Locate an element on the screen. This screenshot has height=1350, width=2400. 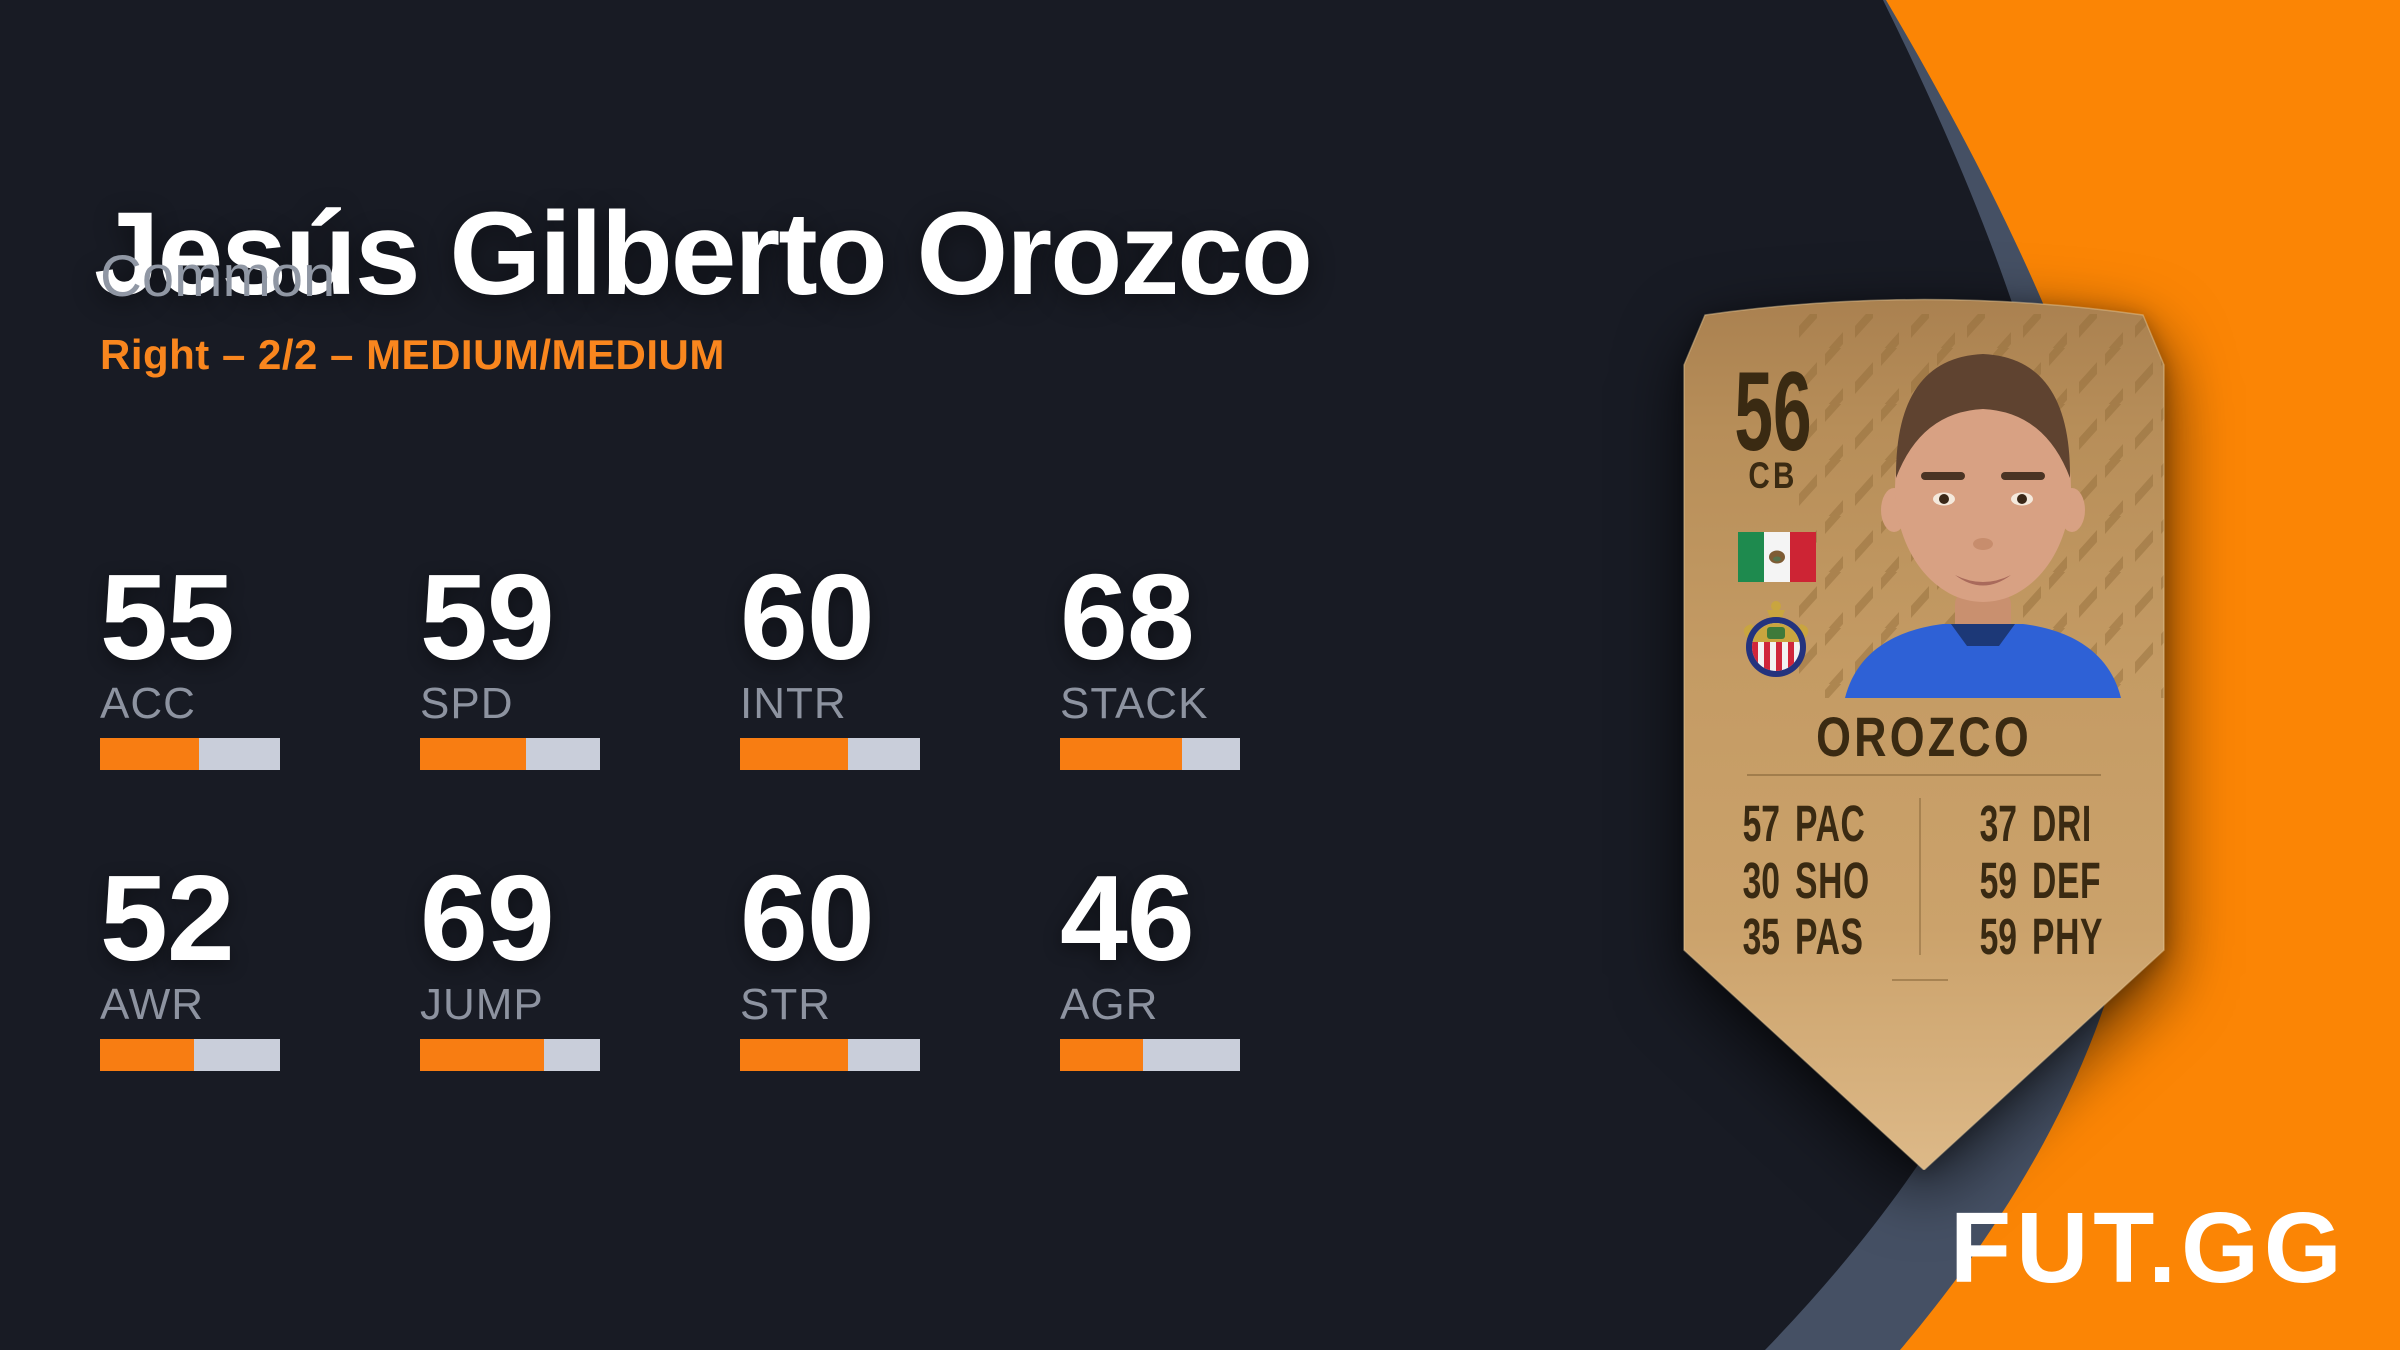
attribute-label: SPD is located at coordinates (467, 703).